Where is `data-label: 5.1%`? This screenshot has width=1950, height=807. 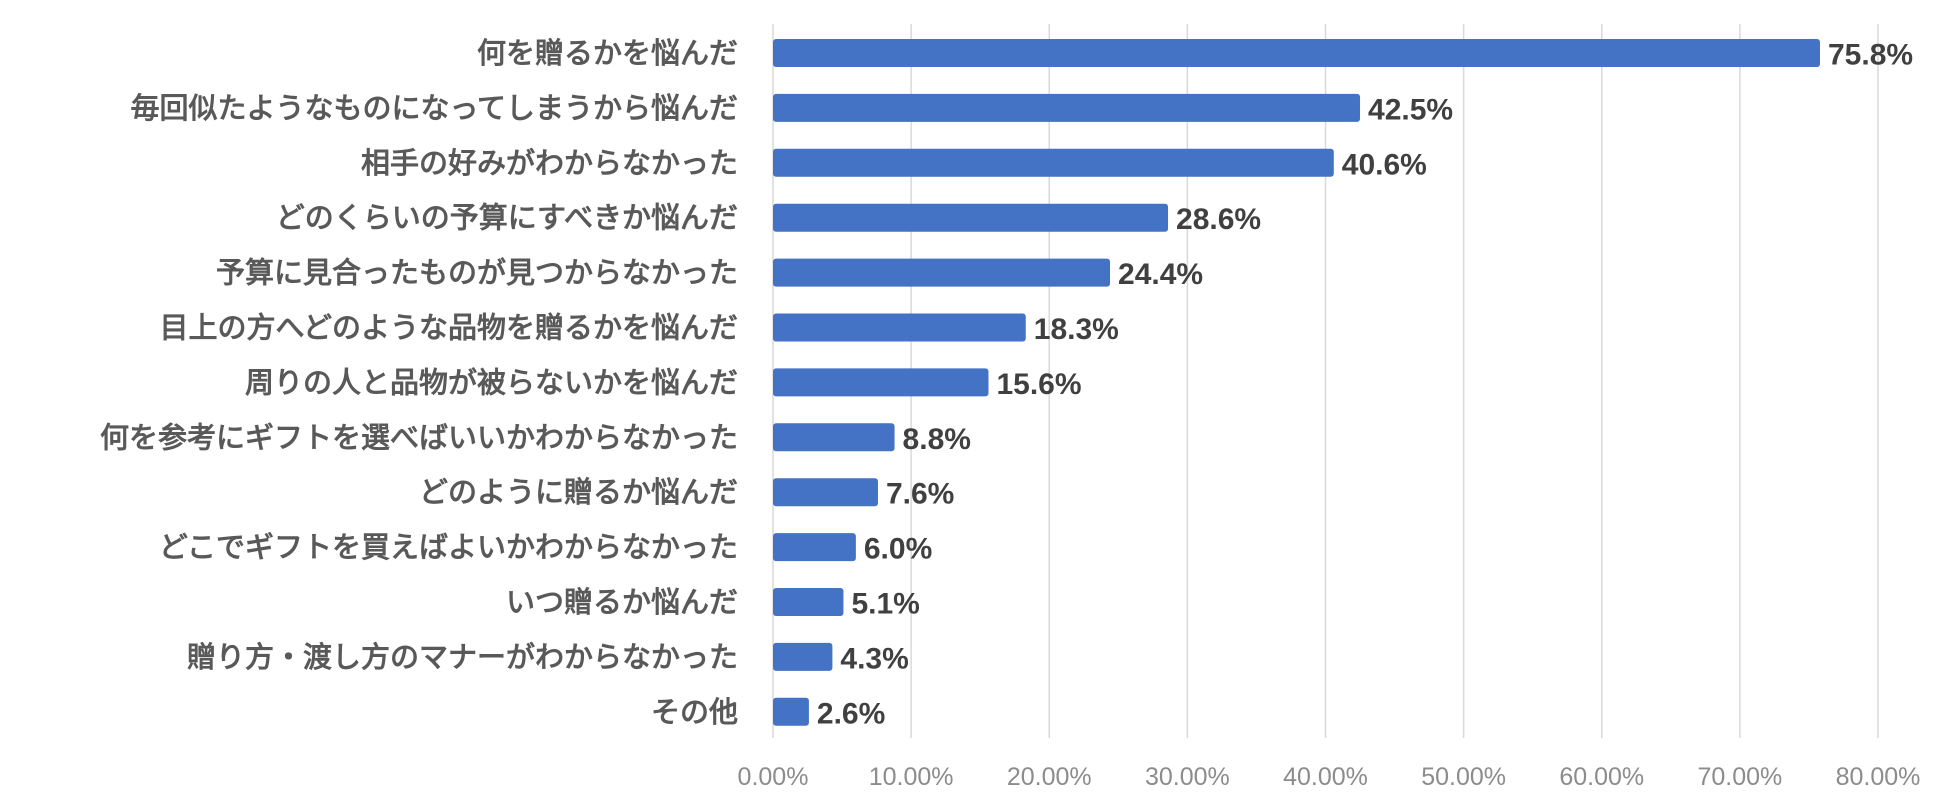 data-label: 5.1% is located at coordinates (885, 604).